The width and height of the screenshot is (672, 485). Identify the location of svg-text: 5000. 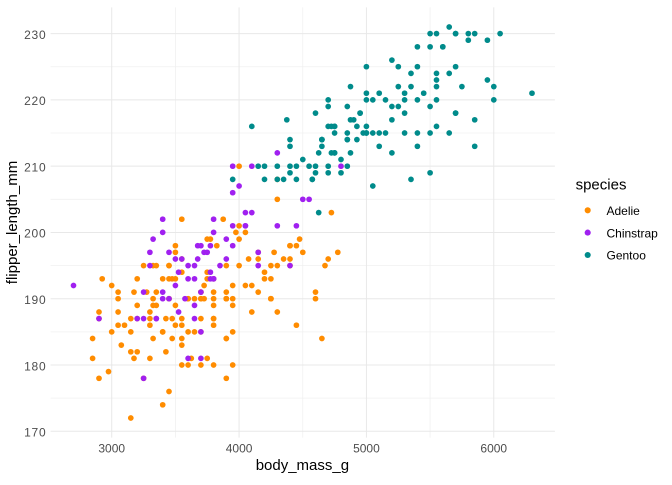
(366, 449).